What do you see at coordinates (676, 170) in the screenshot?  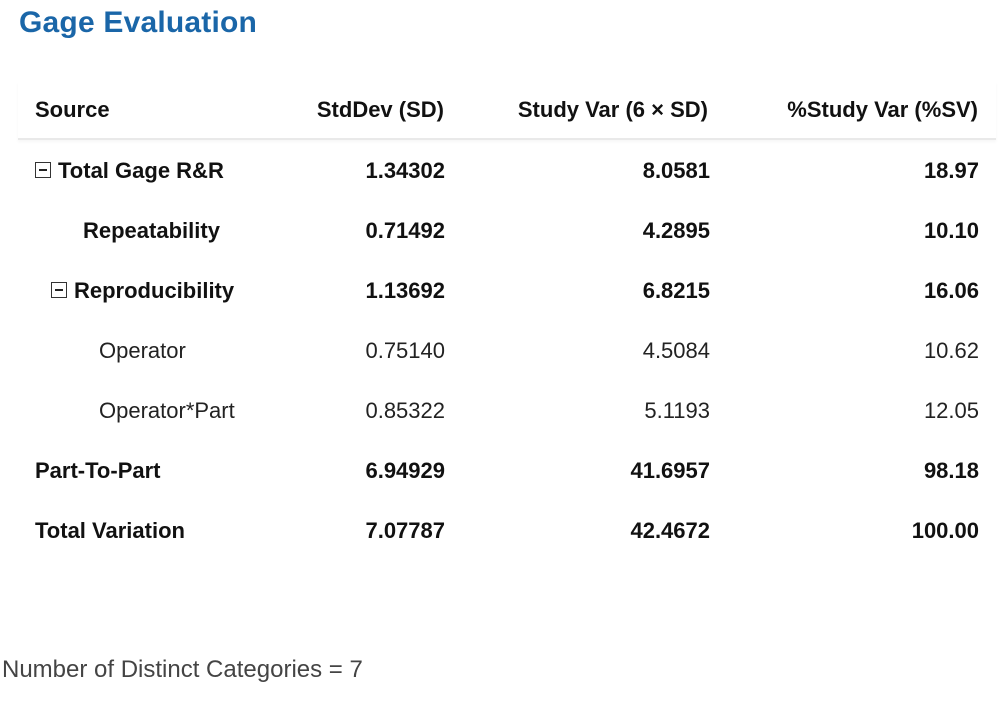 I see `row-study-var: 8.0581` at bounding box center [676, 170].